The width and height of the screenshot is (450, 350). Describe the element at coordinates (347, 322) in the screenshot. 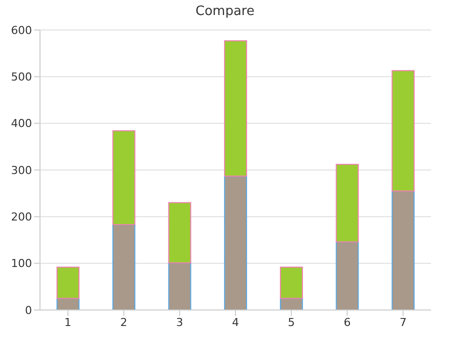

I see `x-tick-label: 6` at that location.